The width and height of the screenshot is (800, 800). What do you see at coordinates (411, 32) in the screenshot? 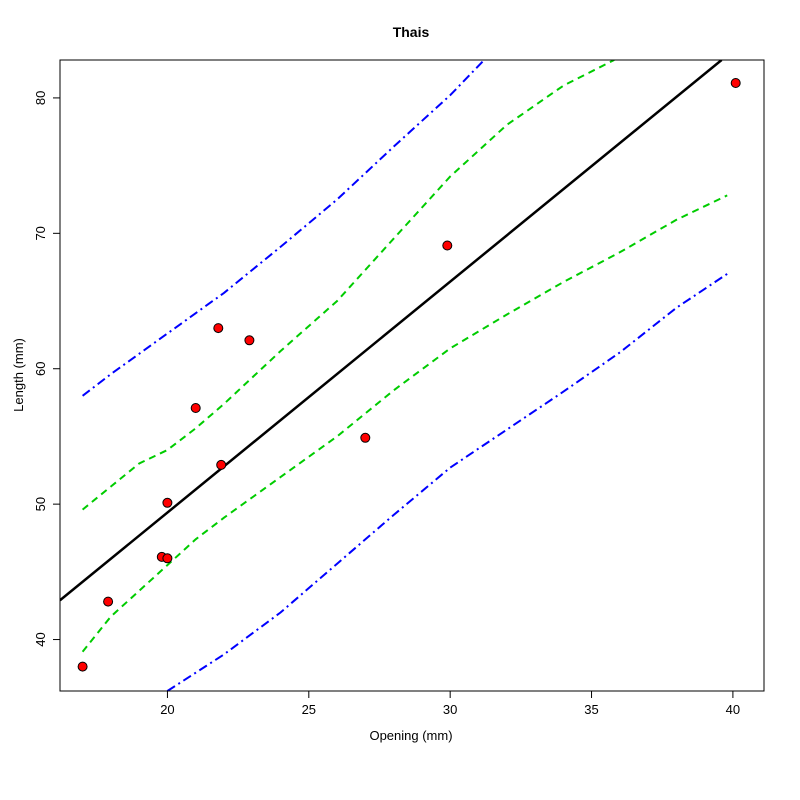
I see `chart-title: Thais` at bounding box center [411, 32].